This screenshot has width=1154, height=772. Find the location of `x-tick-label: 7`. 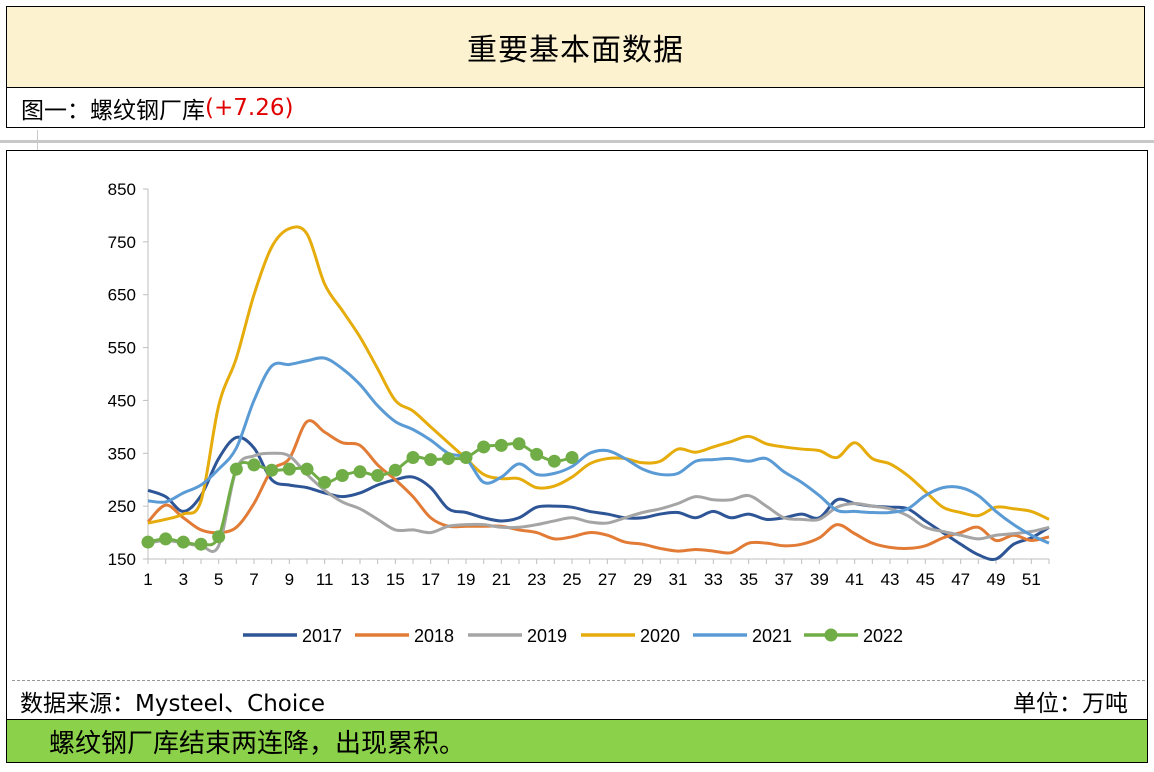

x-tick-label: 7 is located at coordinates (253, 579).